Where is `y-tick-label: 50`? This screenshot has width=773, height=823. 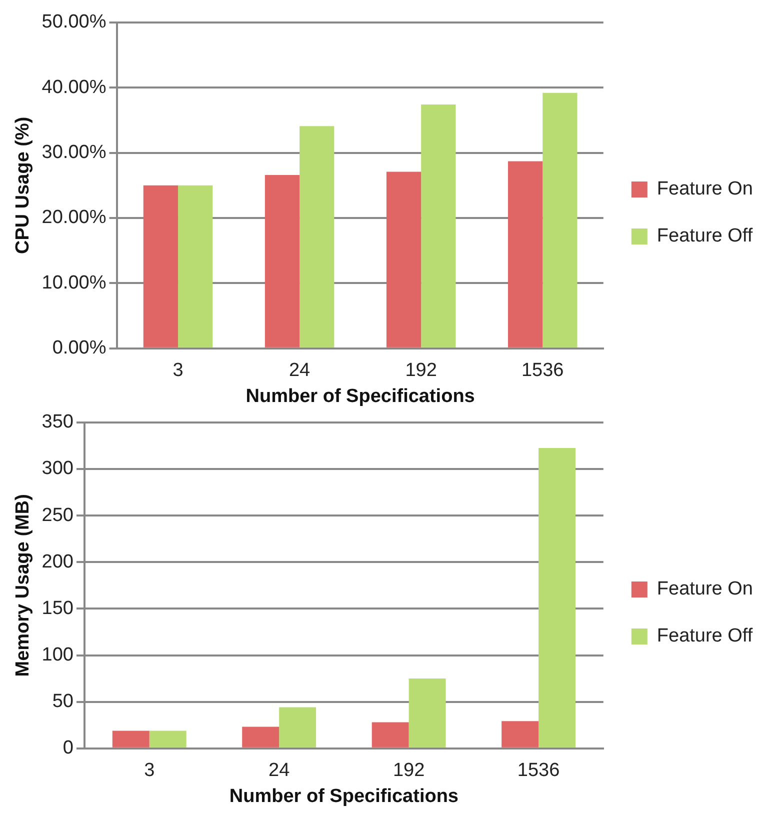
y-tick-label: 50 is located at coordinates (63, 701).